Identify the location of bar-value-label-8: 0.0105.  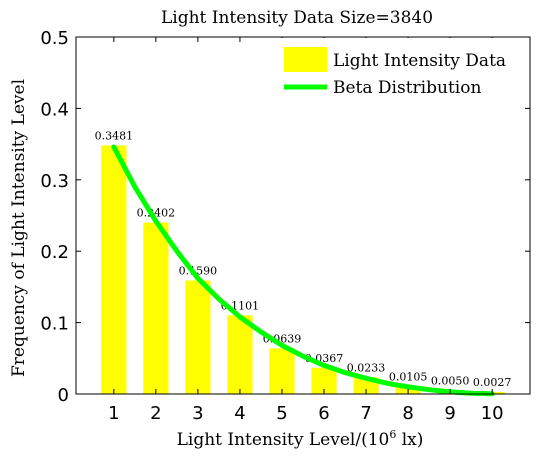
(408, 377).